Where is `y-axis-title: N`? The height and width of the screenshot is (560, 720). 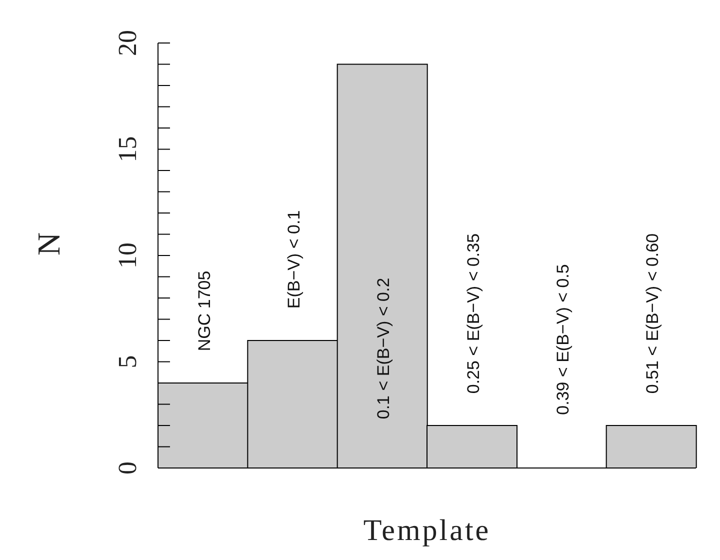
y-axis-title: N is located at coordinates (48, 244).